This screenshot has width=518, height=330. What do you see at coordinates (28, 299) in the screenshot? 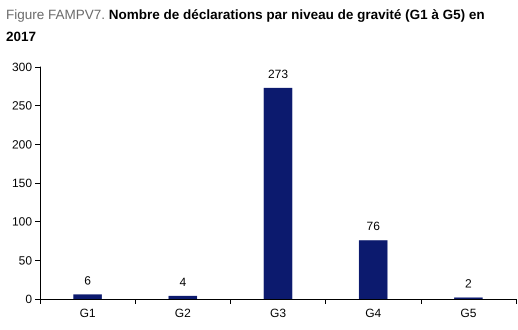
I see `y-tick-label: 0` at bounding box center [28, 299].